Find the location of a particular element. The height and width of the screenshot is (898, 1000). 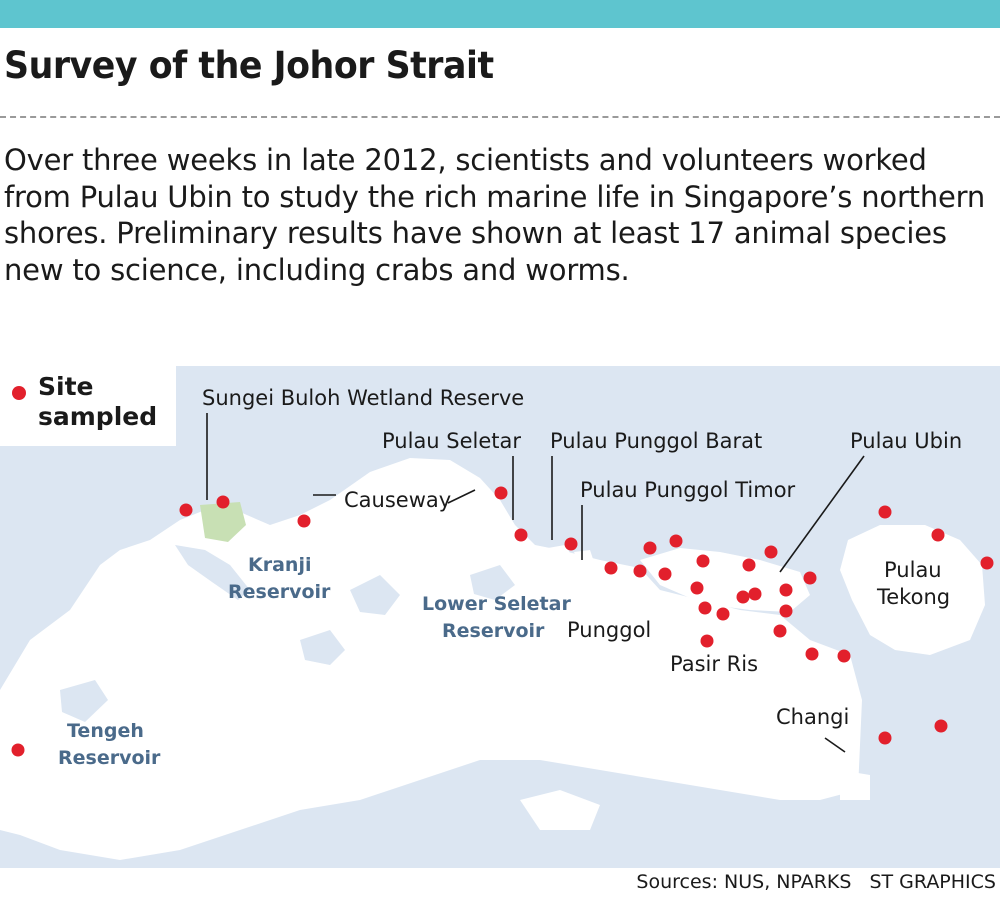

label-pulau-punggol-timor: Pulau Punggol Timor is located at coordinates (688, 490).